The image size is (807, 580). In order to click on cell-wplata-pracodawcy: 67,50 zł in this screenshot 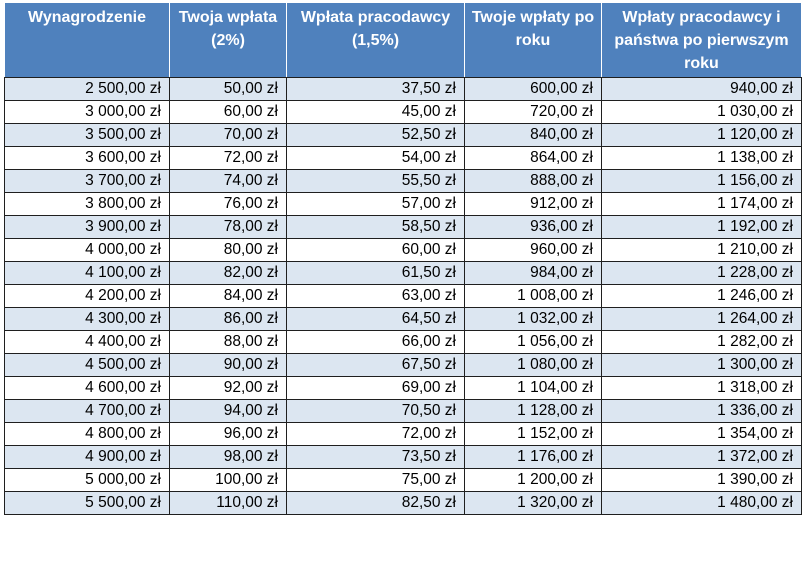, I will do `click(375, 365)`.